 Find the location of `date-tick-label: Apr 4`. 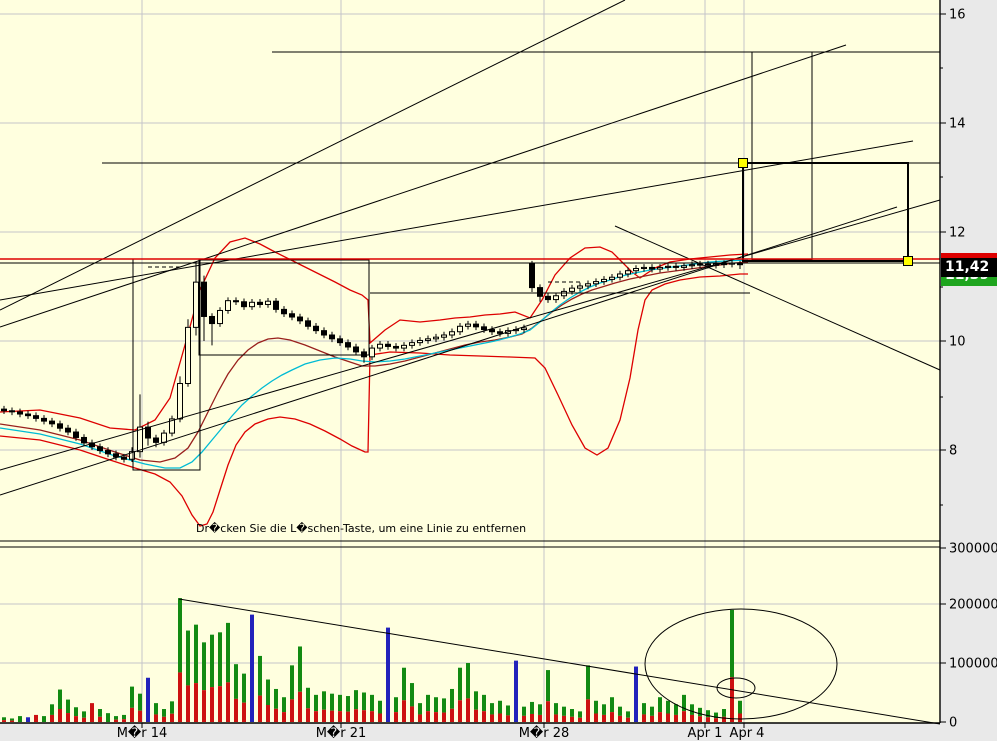

date-tick-label: Apr 4 is located at coordinates (747, 733).